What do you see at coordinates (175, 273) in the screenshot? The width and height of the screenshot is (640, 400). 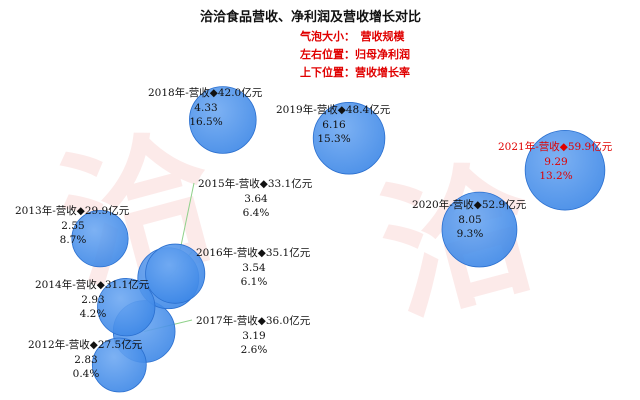 I see `bubble-2015` at bounding box center [175, 273].